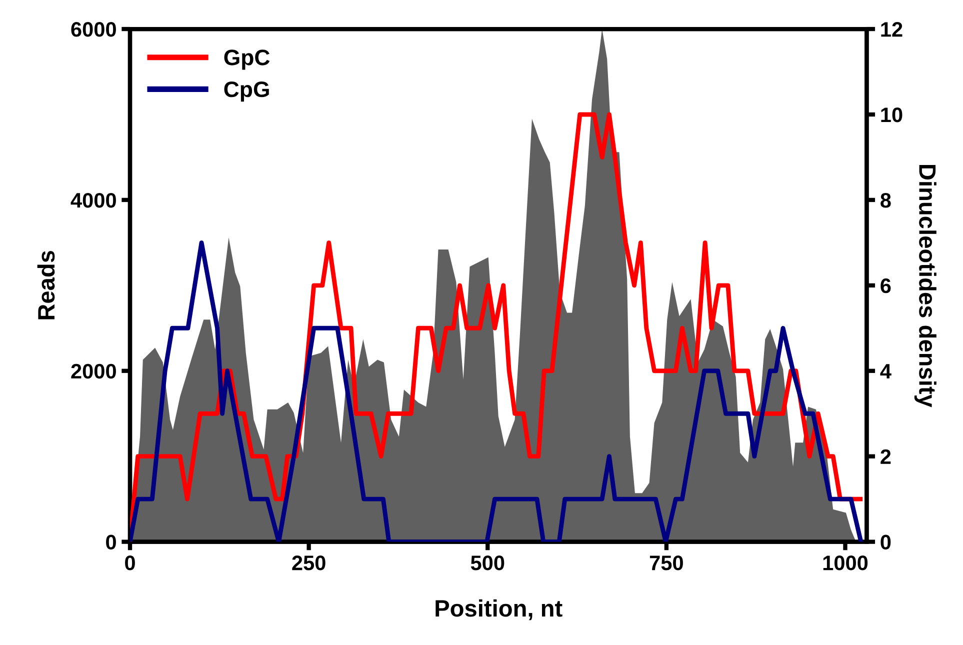  What do you see at coordinates (885, 286) in the screenshot?
I see `y2-tick-label: 6` at bounding box center [885, 286].